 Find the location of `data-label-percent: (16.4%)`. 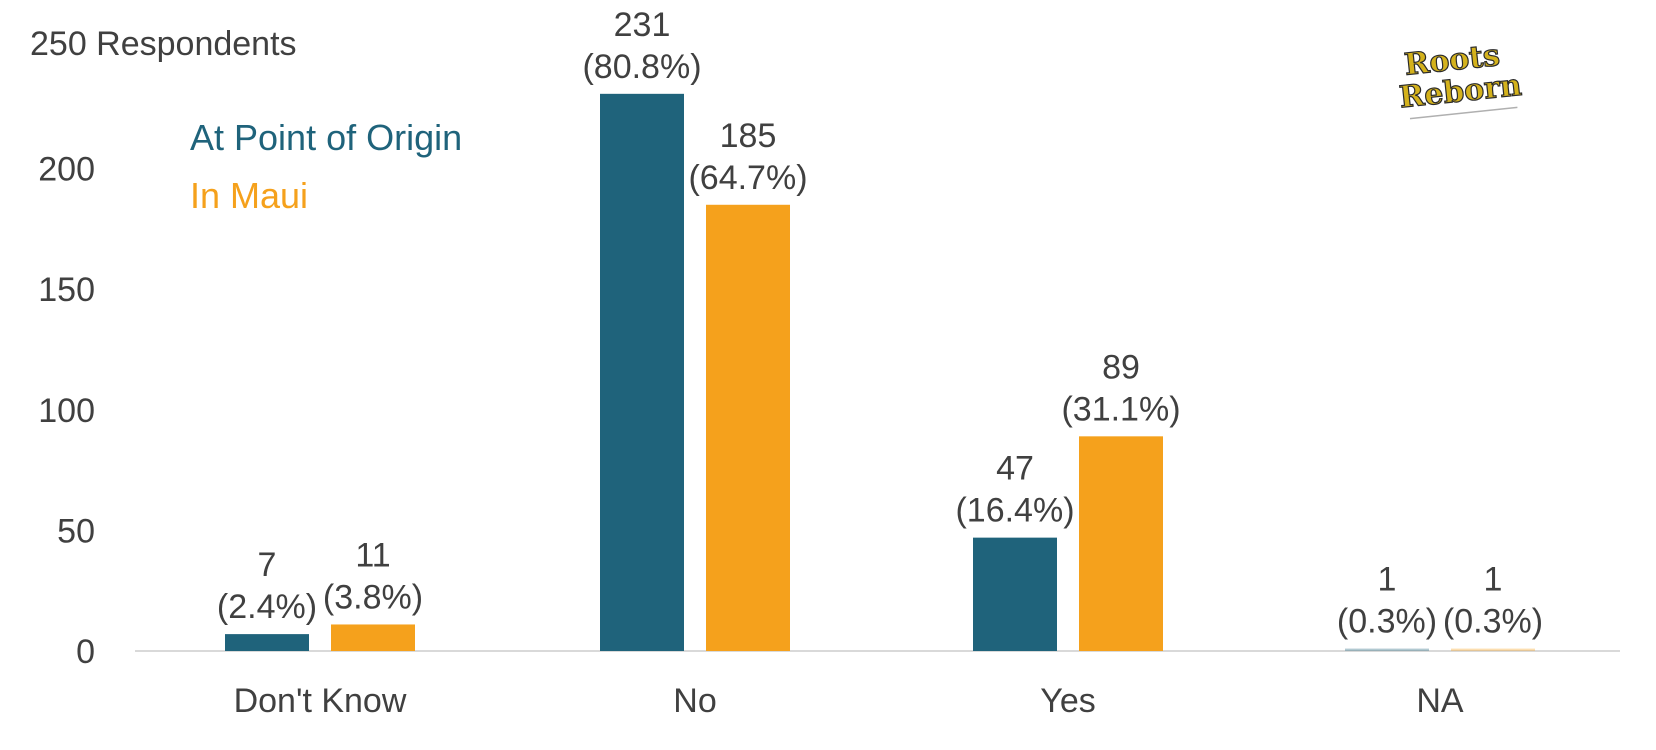

data-label-percent: (16.4%) is located at coordinates (1014, 511).